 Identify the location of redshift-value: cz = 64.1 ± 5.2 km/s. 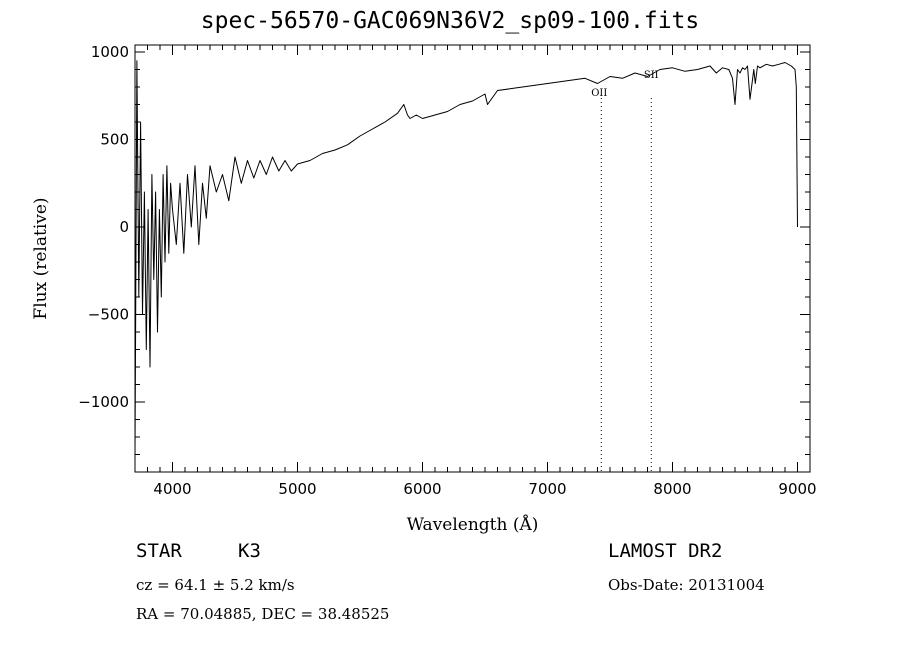
(215, 585).